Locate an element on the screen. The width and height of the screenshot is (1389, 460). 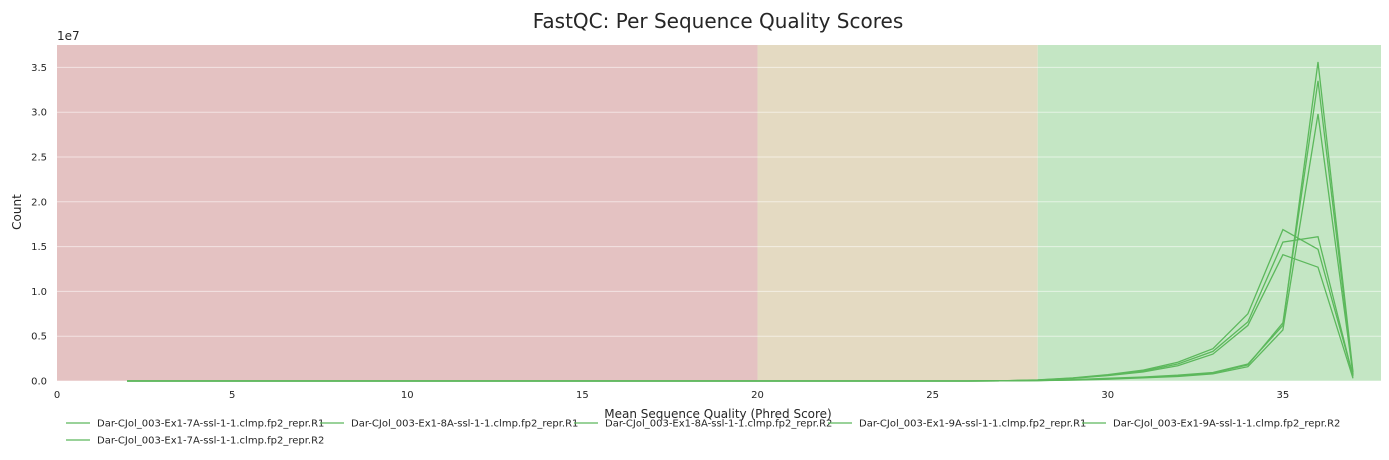
chart-title: FastQC: Per Sequence Quality Scores is located at coordinates (718, 21).